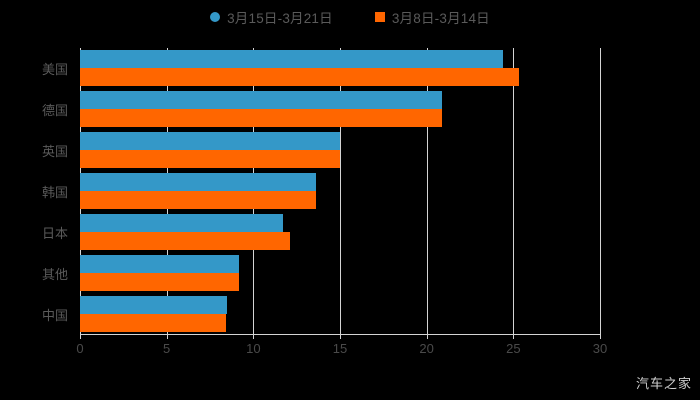 The image size is (700, 400). What do you see at coordinates (54, 70) in the screenshot?
I see `y-axis-label: 美国` at bounding box center [54, 70].